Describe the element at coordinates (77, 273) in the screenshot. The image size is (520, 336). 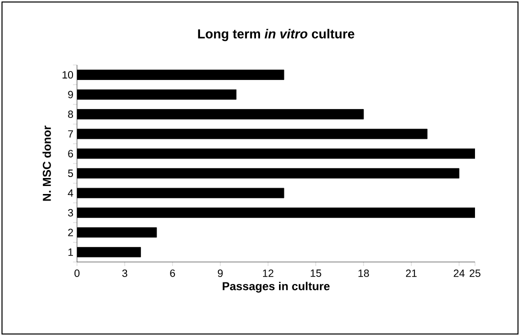
I see `x-tick-label: 0` at that location.